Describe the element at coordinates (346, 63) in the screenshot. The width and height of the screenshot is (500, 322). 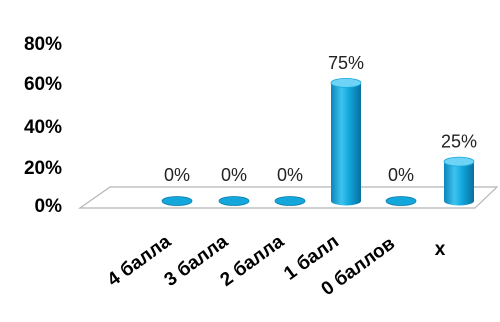
I see `data-label: 75%` at that location.